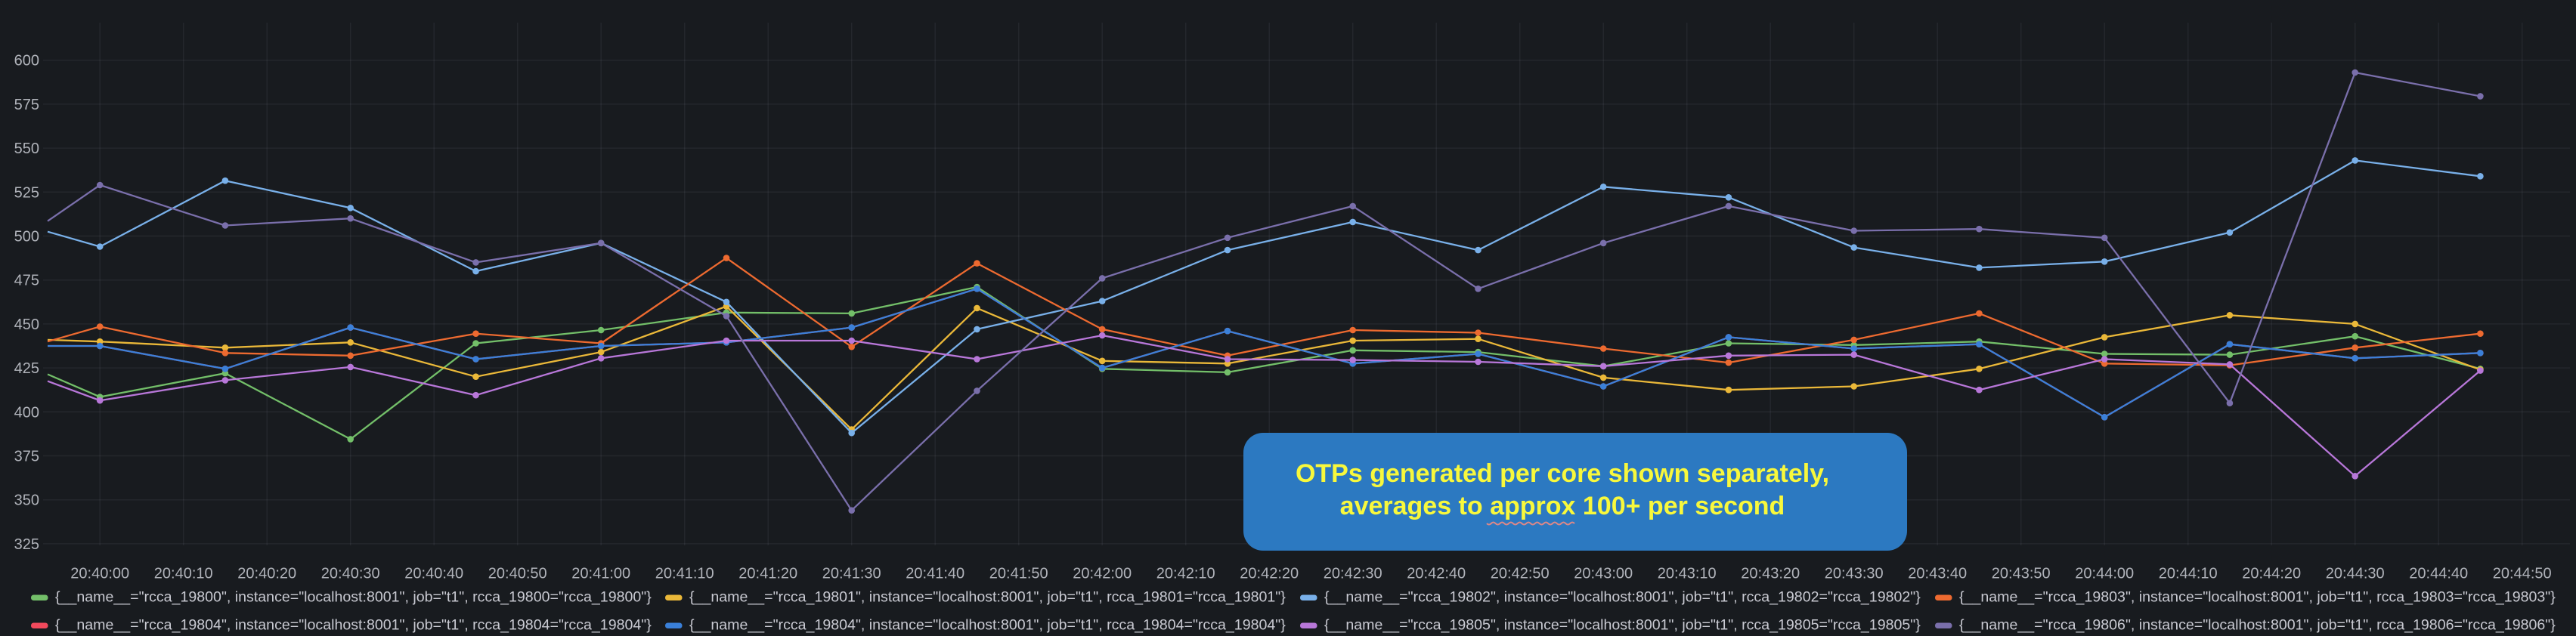  Describe the element at coordinates (434, 574) in the screenshot. I see `svg-text: 20:40:40` at that location.